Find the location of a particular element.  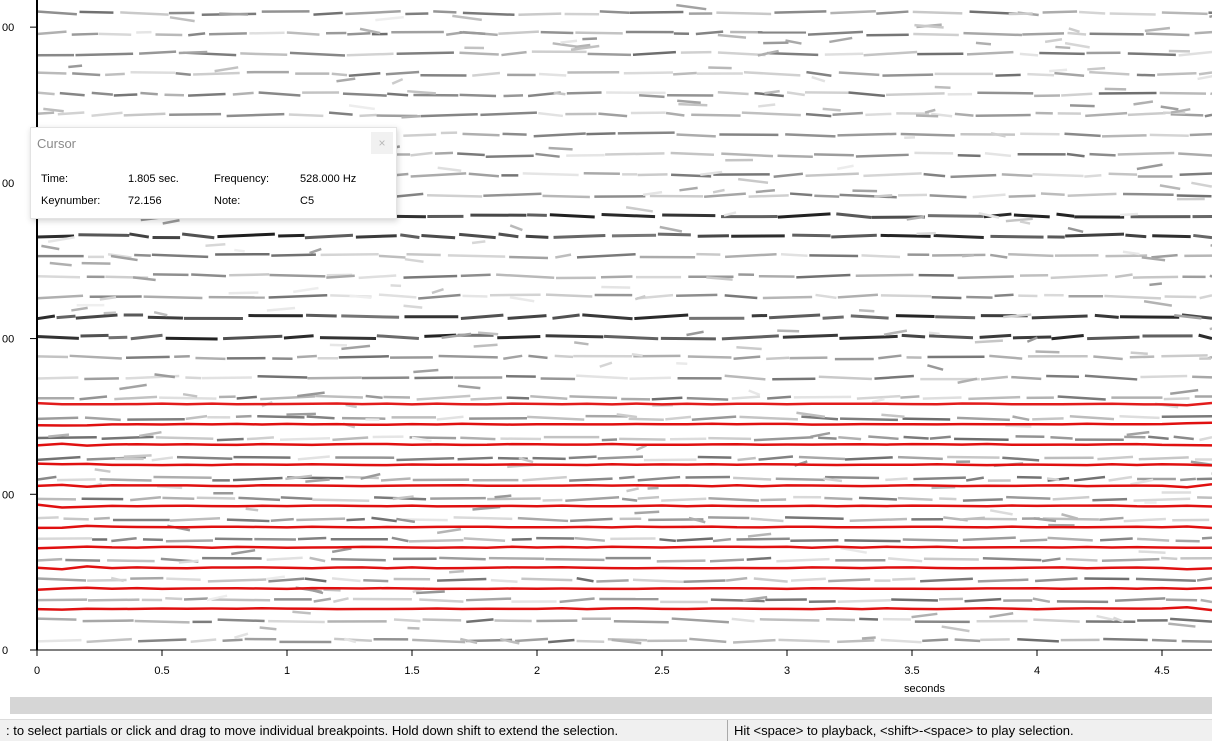

close-icon: × is located at coordinates (382, 143).